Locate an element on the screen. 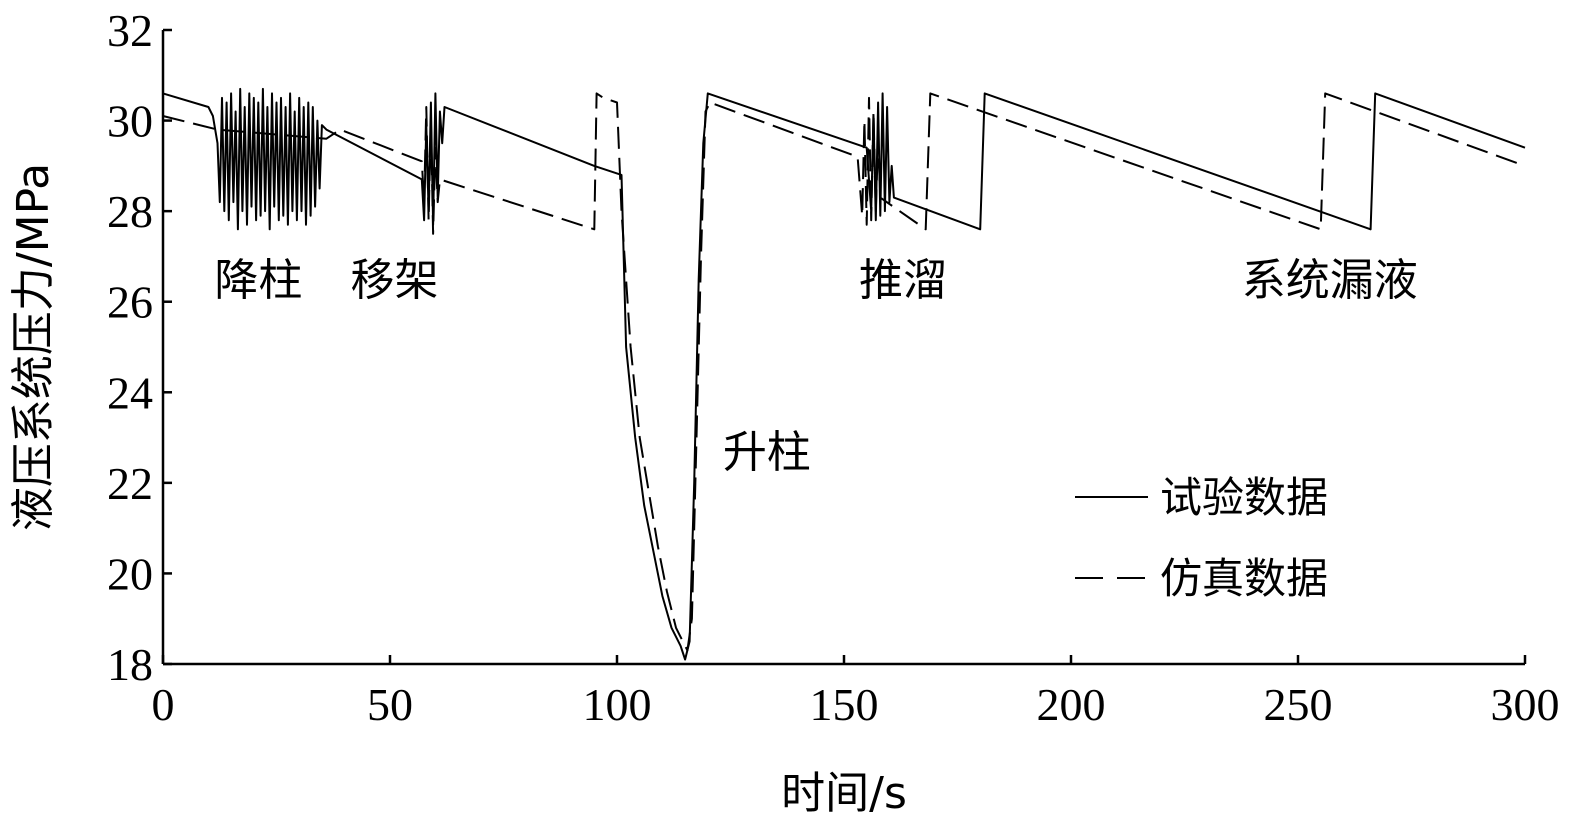  legend-label-experiment: 试验数据 is located at coordinates (1244, 497).